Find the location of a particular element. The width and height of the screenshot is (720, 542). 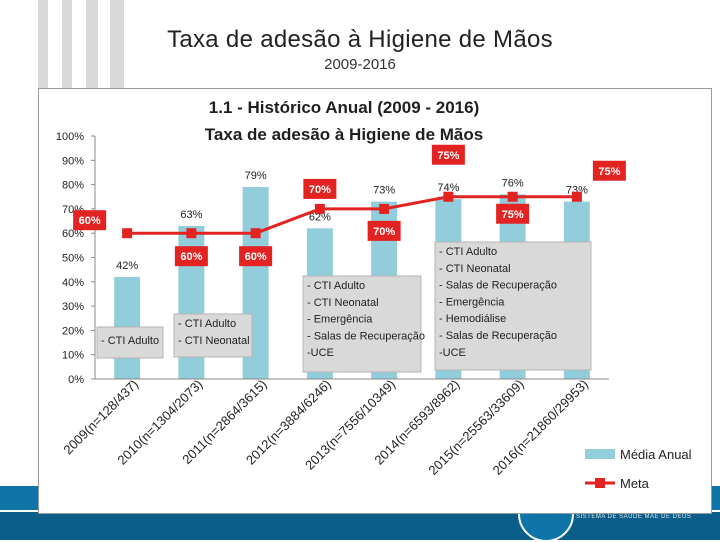

chart-header: 1.1 - Histórico Anual (2009 - 2016) is located at coordinates (344, 107).